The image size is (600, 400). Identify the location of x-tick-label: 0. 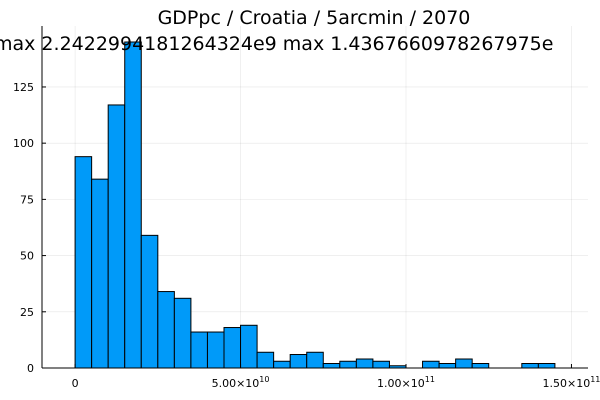
(75, 383).